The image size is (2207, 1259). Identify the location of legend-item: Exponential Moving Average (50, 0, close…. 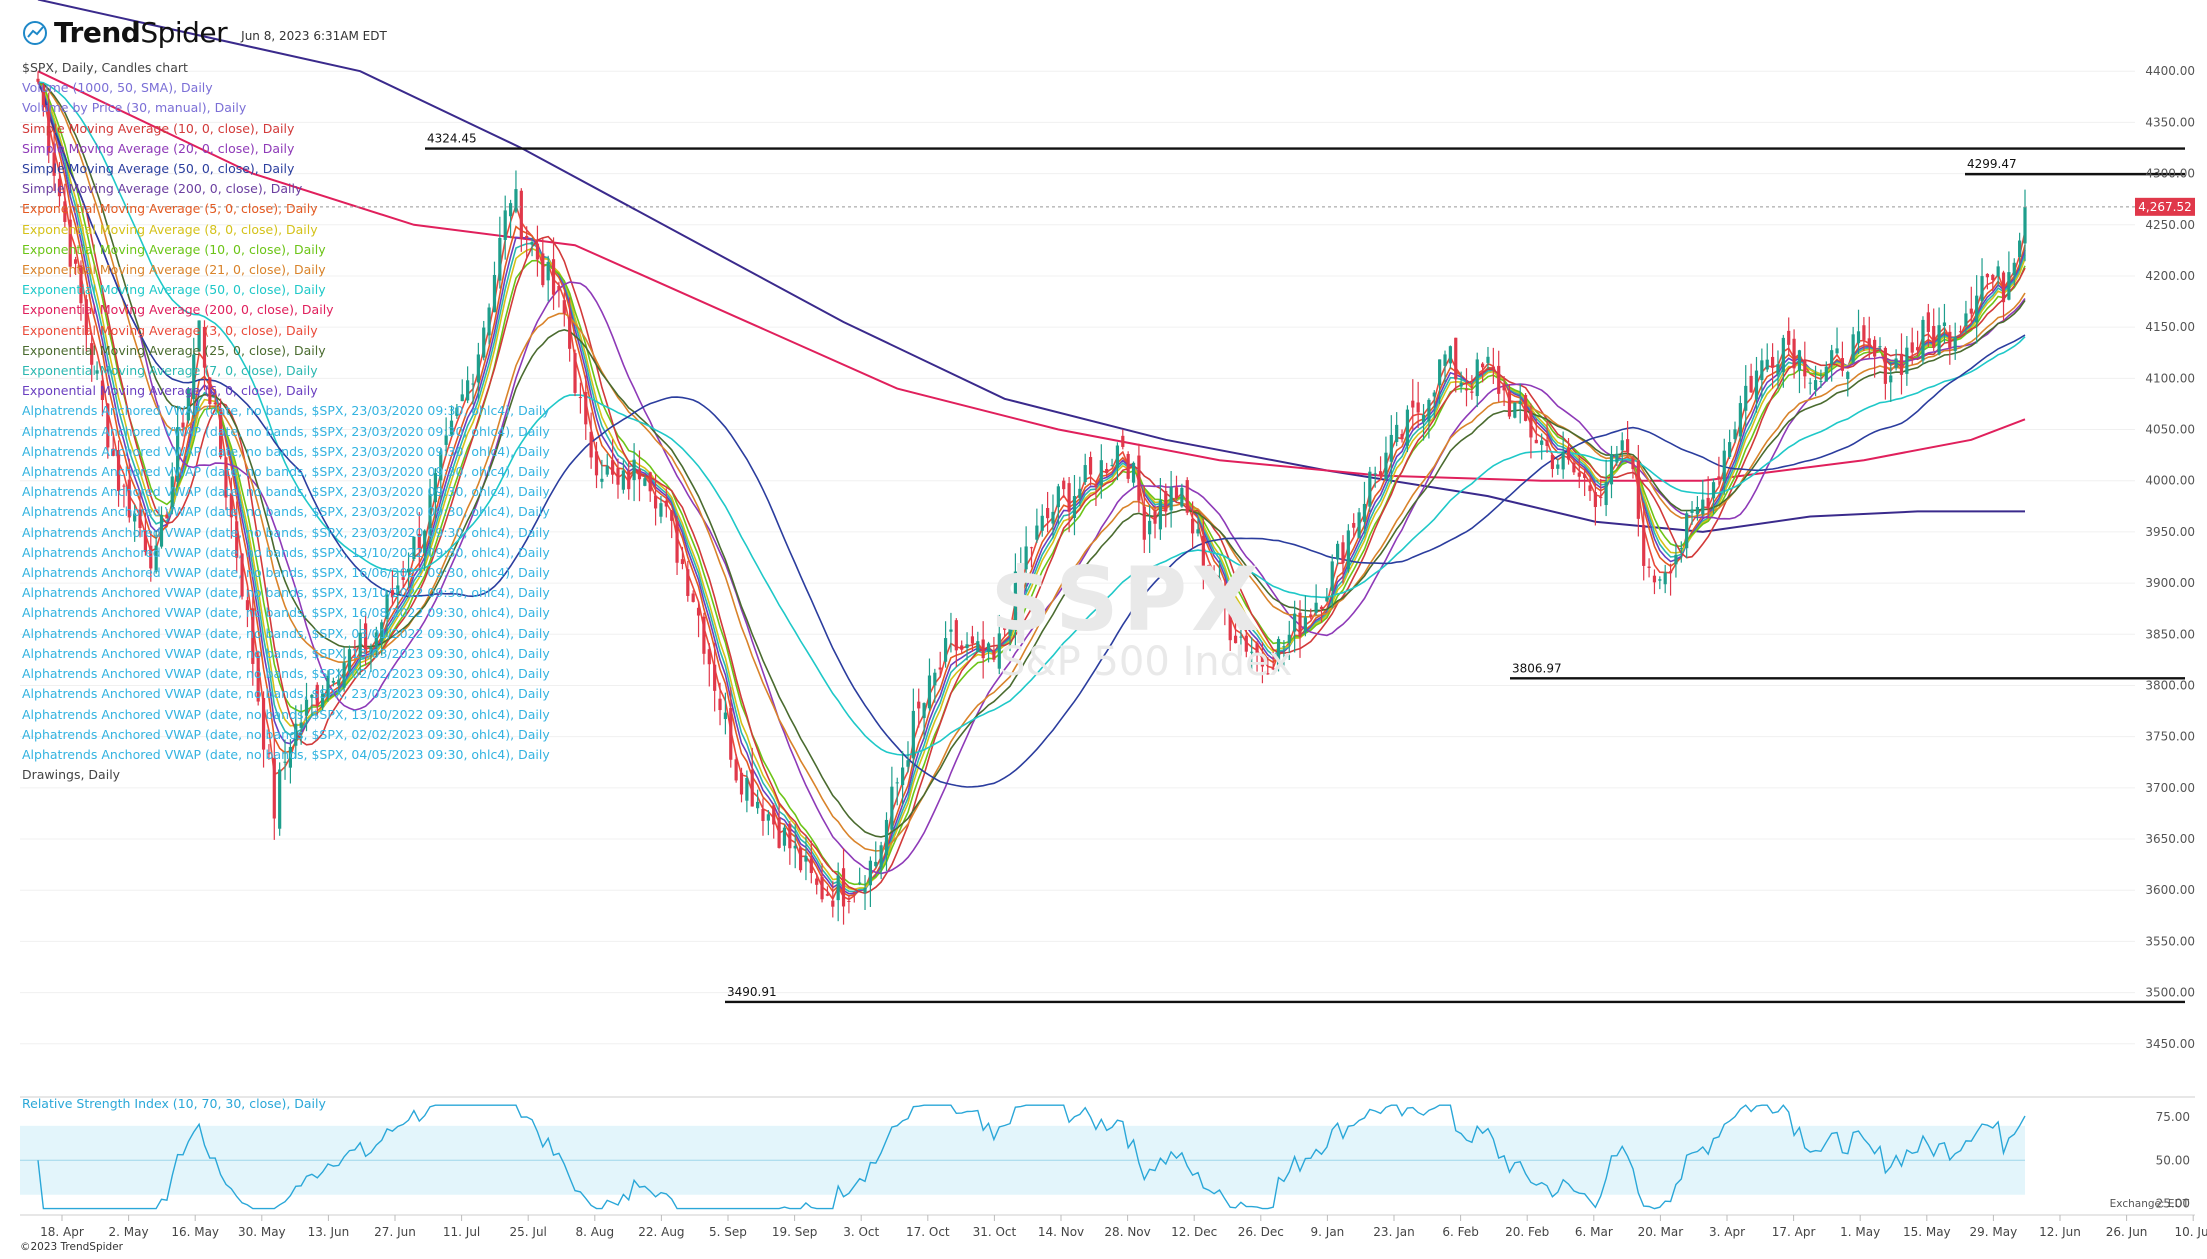
(174, 290).